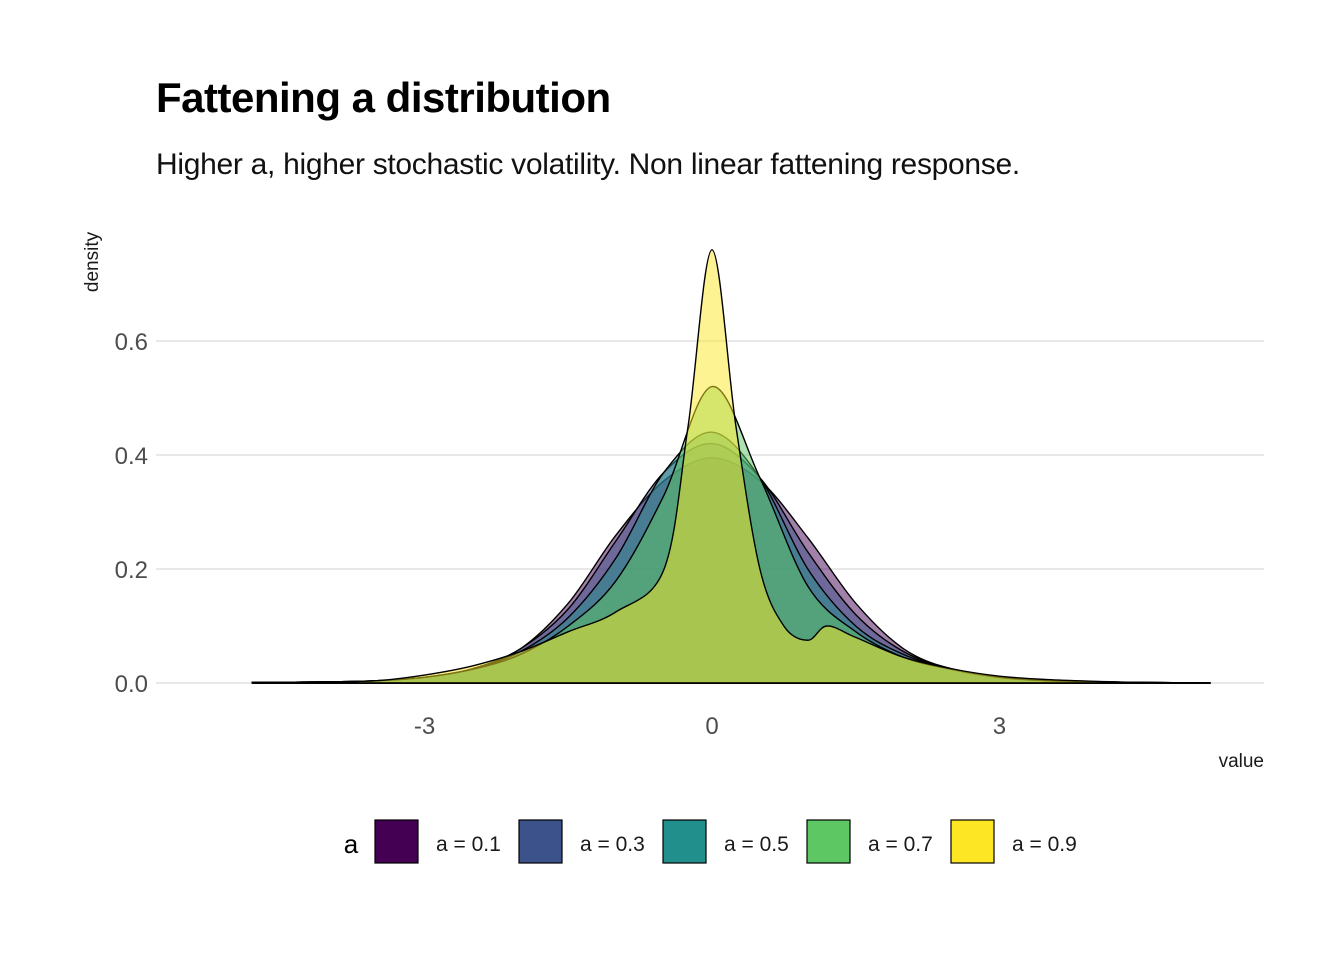  What do you see at coordinates (900, 844) in the screenshot?
I see `legend-label: a = 0.7` at bounding box center [900, 844].